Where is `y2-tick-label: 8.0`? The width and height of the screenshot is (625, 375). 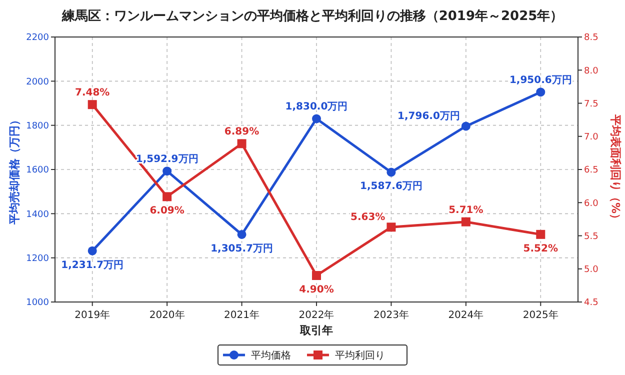
y2-tick-label: 8.0 is located at coordinates (591, 71).